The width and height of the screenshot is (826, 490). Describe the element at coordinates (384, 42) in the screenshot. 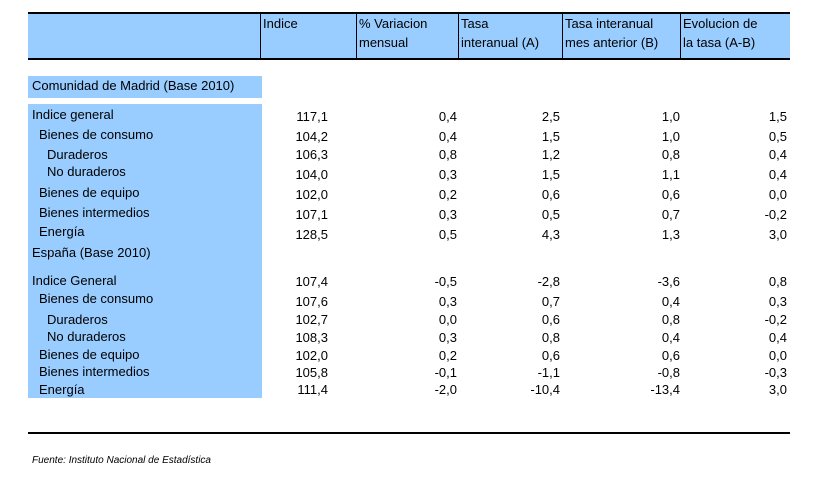

I see `header-line: mensual` at that location.